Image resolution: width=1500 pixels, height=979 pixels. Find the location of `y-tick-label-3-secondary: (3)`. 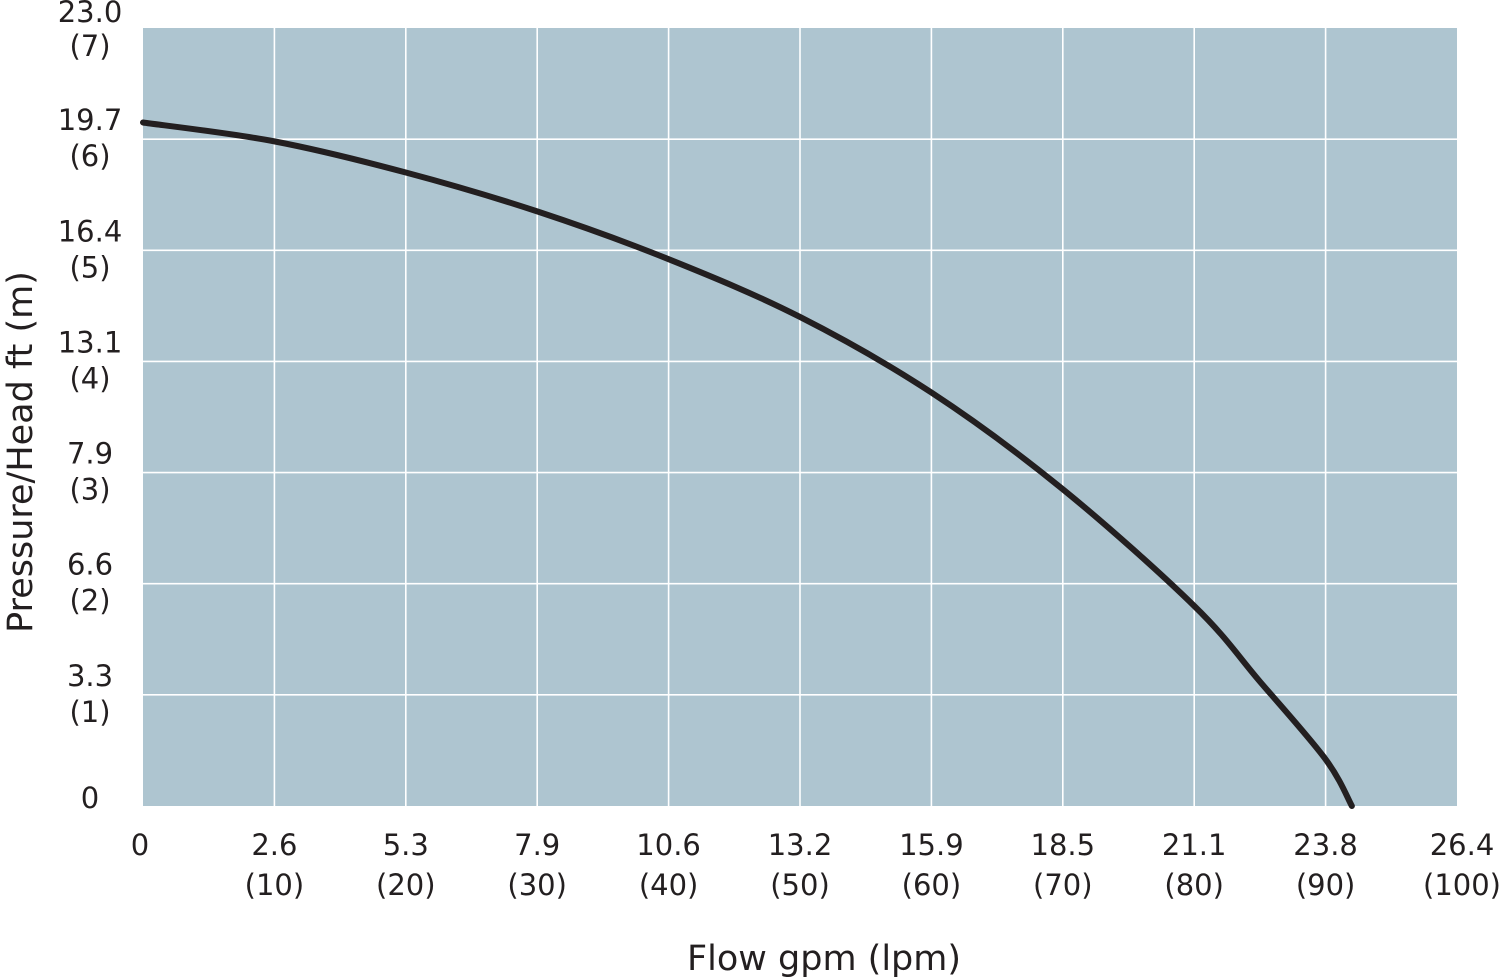

y-tick-label-3-secondary: (3) is located at coordinates (89, 490).